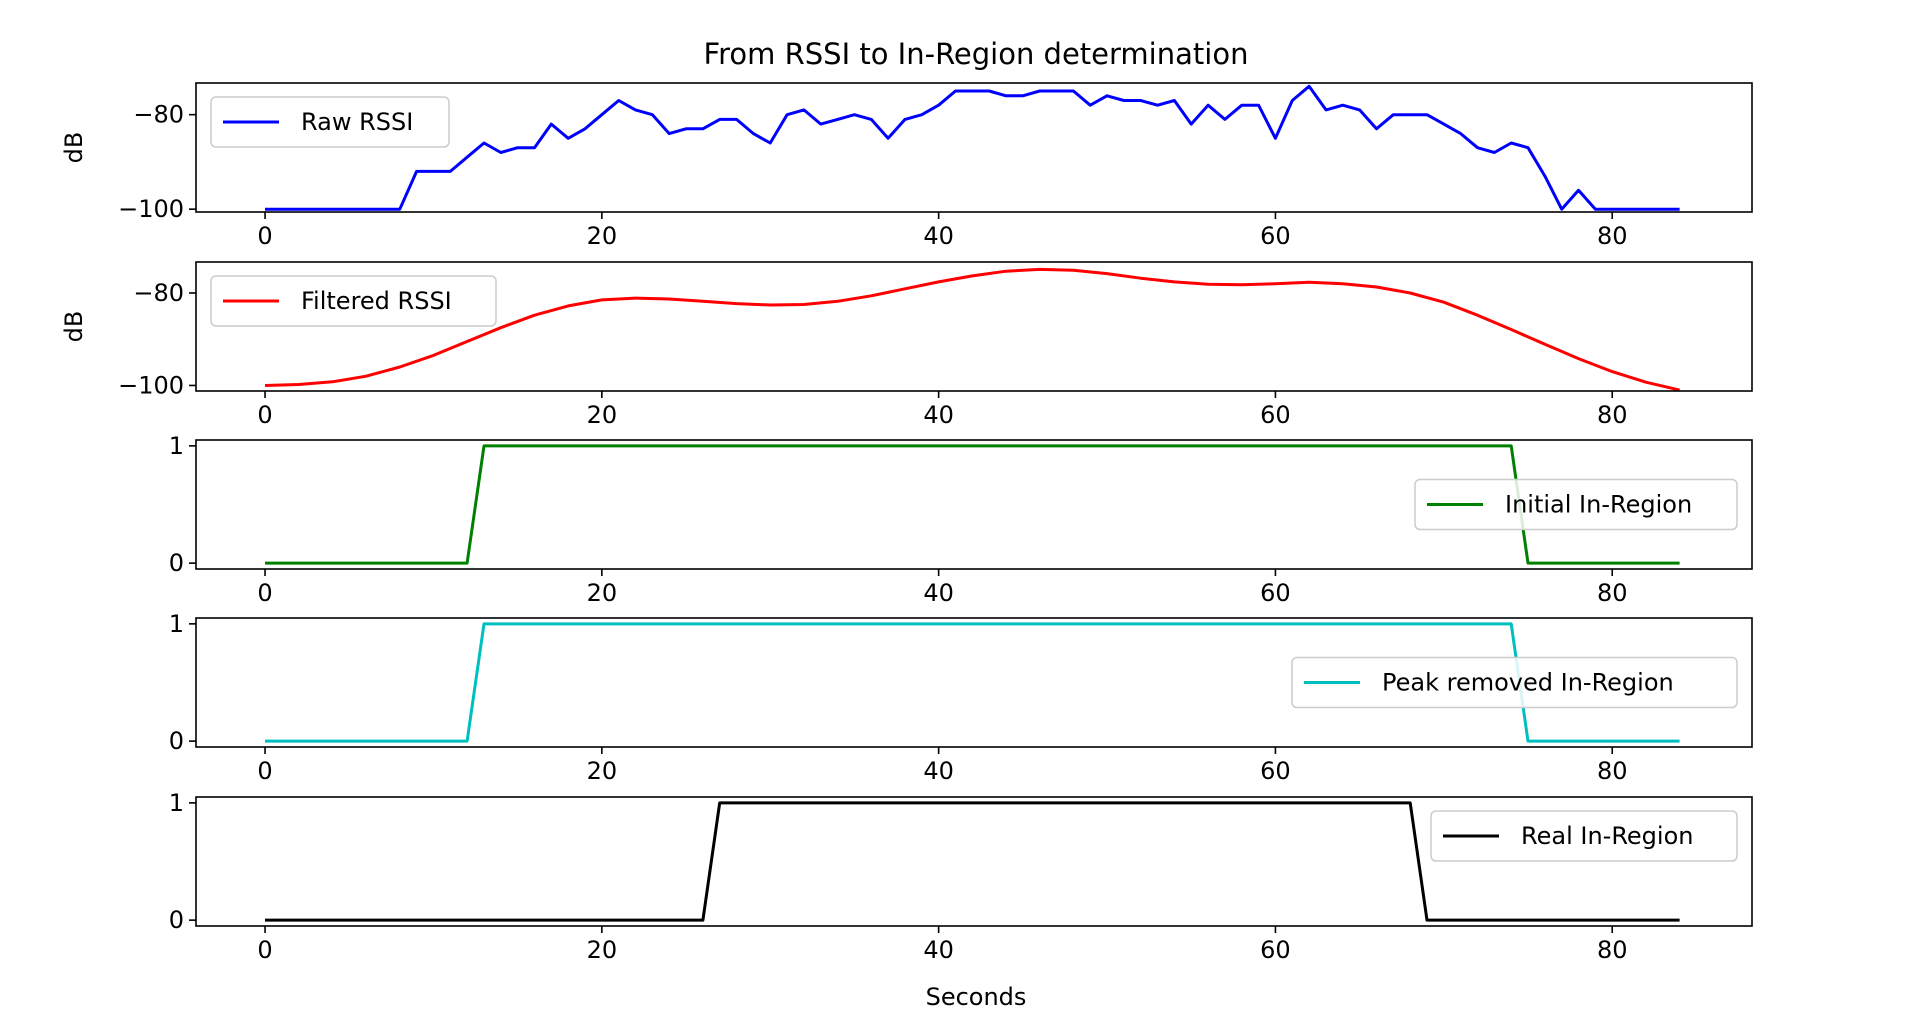  I want to click on legend-5: Real In-Region, so click(1584, 836).